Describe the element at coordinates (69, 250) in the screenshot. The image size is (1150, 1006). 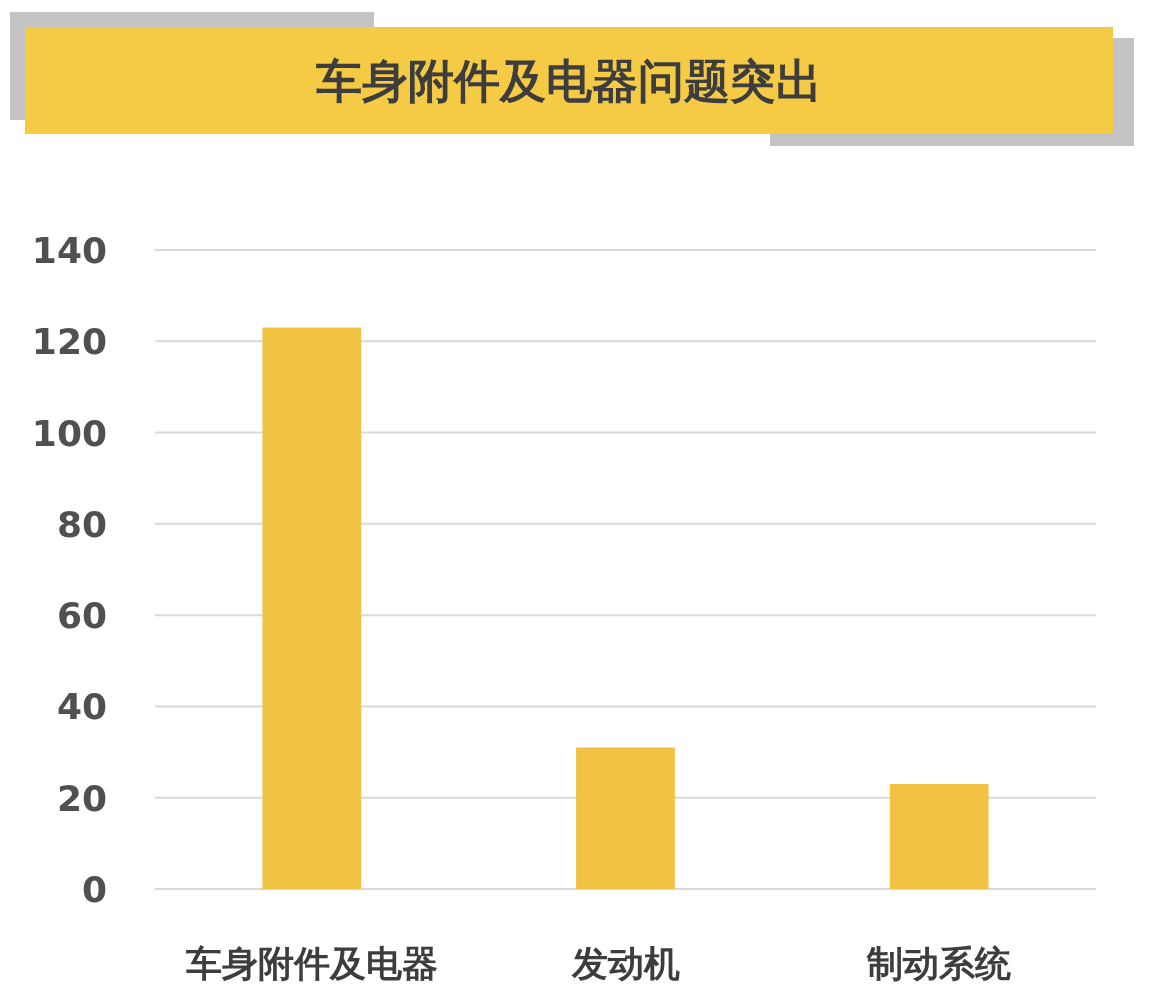
I see `y-tick-label: 140` at that location.